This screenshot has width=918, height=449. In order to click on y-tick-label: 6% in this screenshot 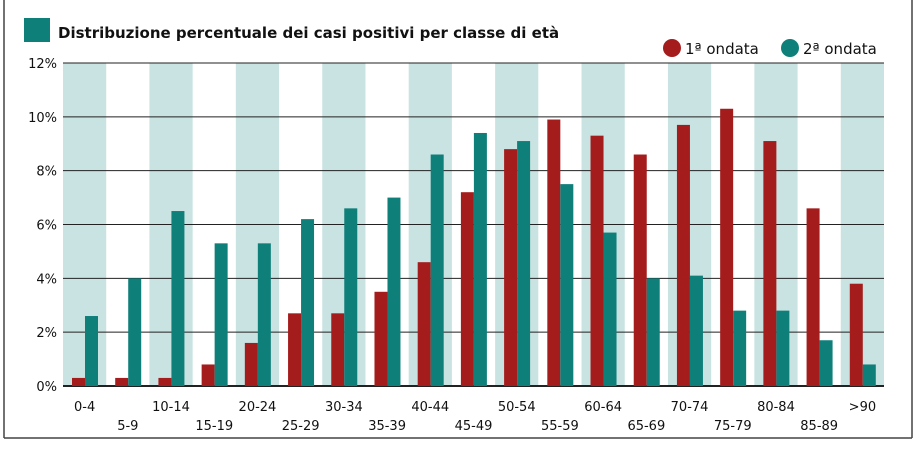, I will do `click(46, 226)`.